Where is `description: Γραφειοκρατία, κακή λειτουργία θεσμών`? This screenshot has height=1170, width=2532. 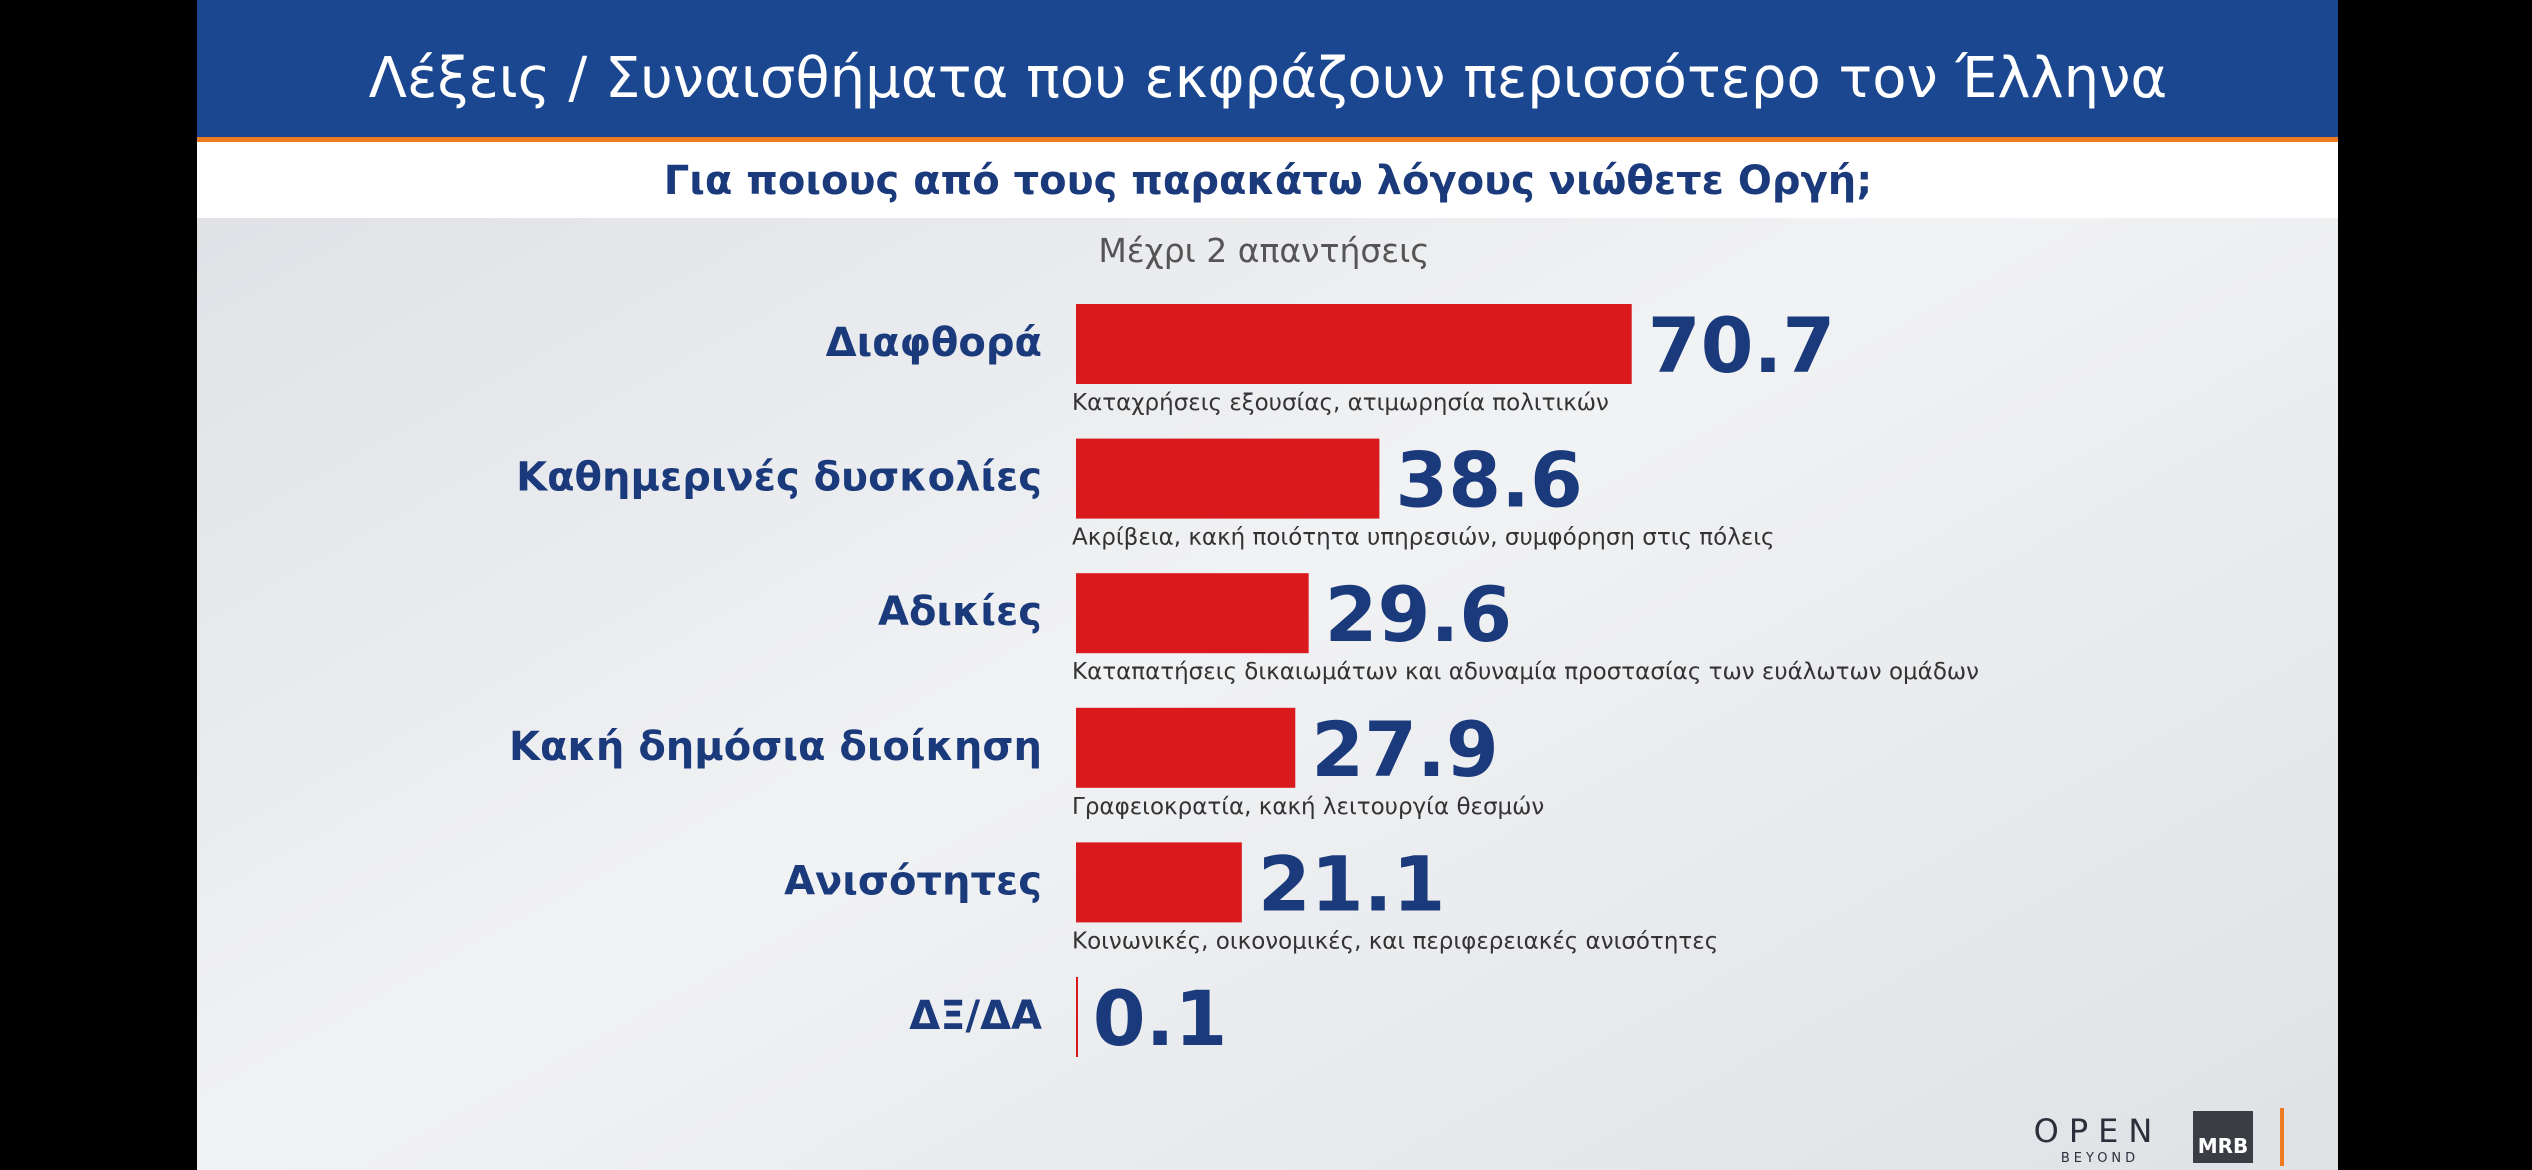 description: Γραφειοκρατία, κακή λειτουργία θεσμών is located at coordinates (1308, 807).